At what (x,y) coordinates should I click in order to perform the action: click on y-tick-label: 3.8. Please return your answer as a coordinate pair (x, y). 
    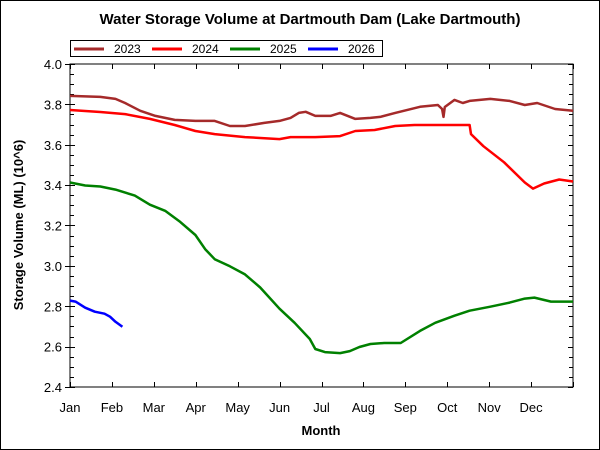
    Looking at the image, I should click on (53, 104).